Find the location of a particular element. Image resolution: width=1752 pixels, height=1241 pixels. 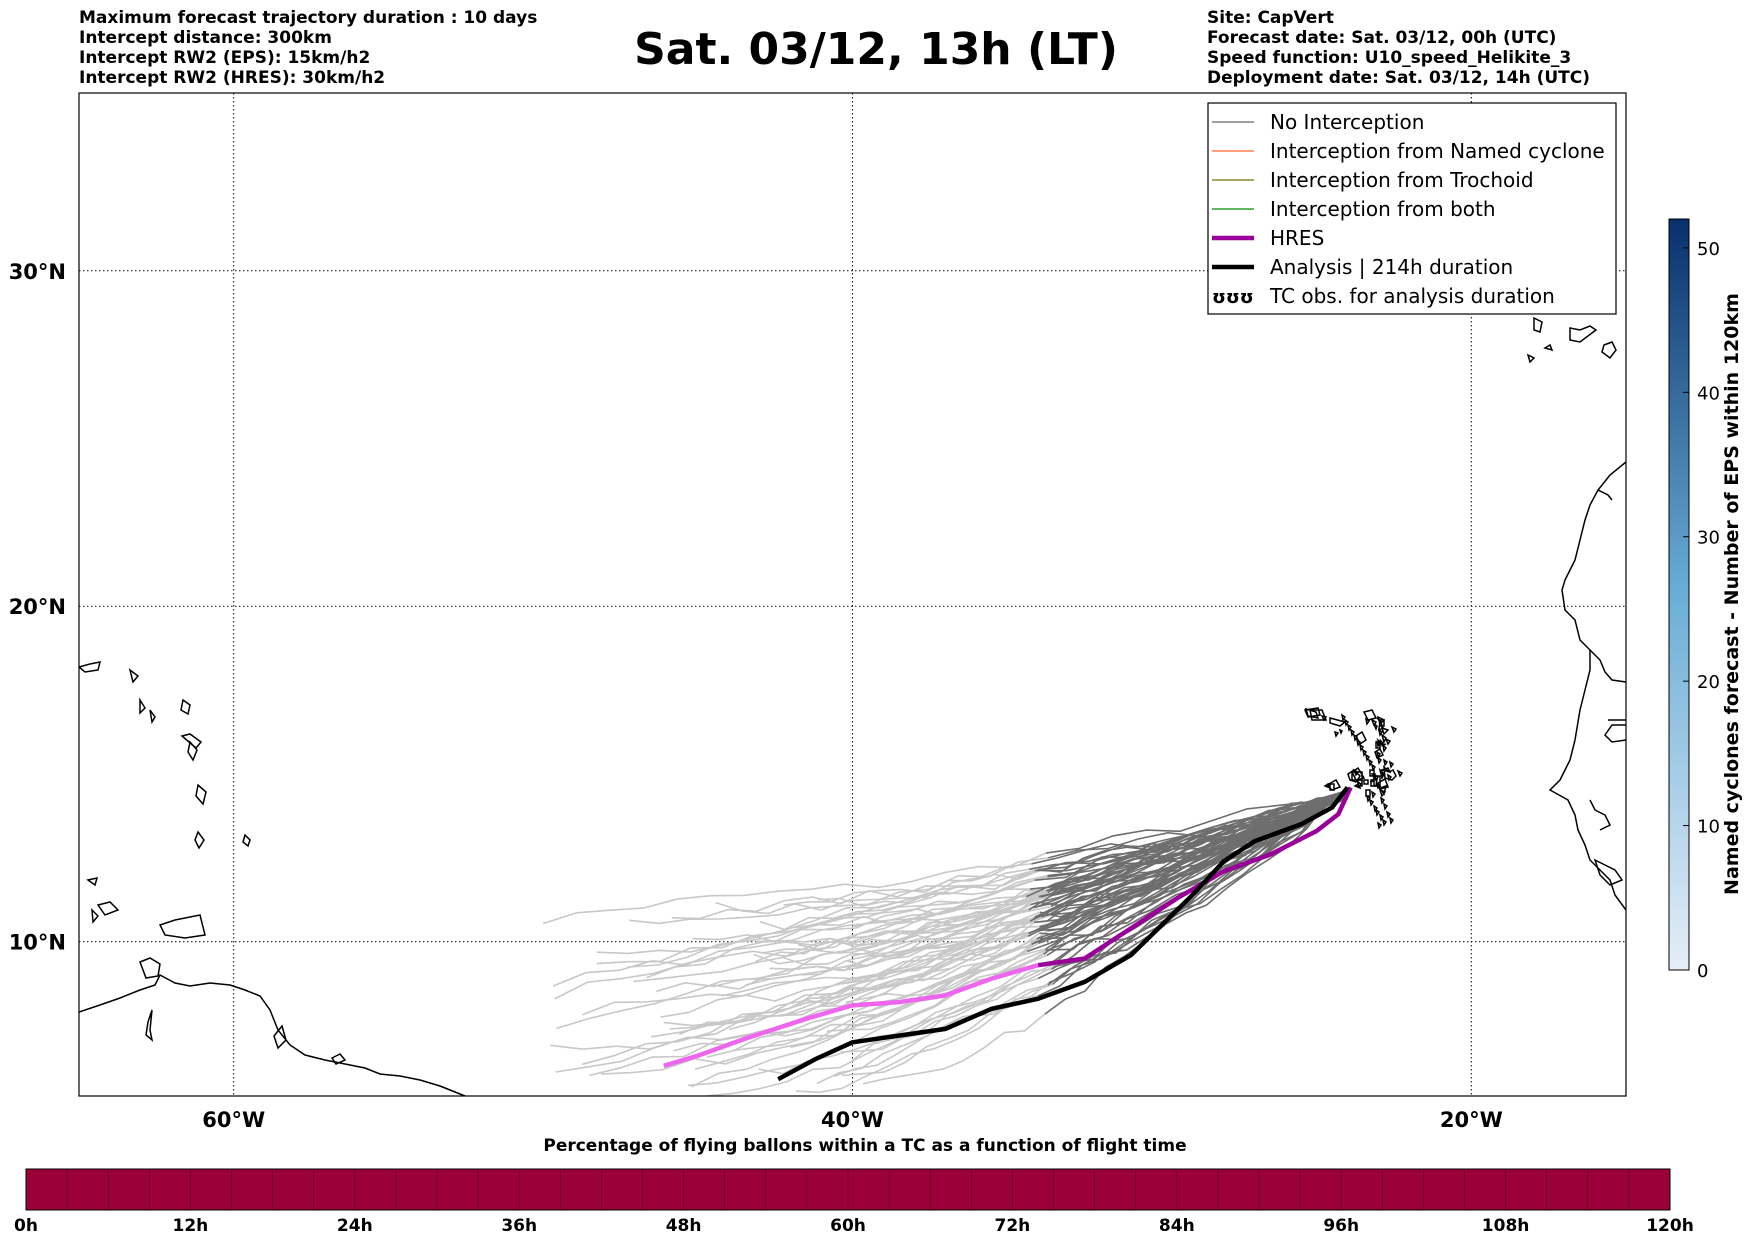

bottom-colorbar-tick-label: 36h is located at coordinates (519, 1226).